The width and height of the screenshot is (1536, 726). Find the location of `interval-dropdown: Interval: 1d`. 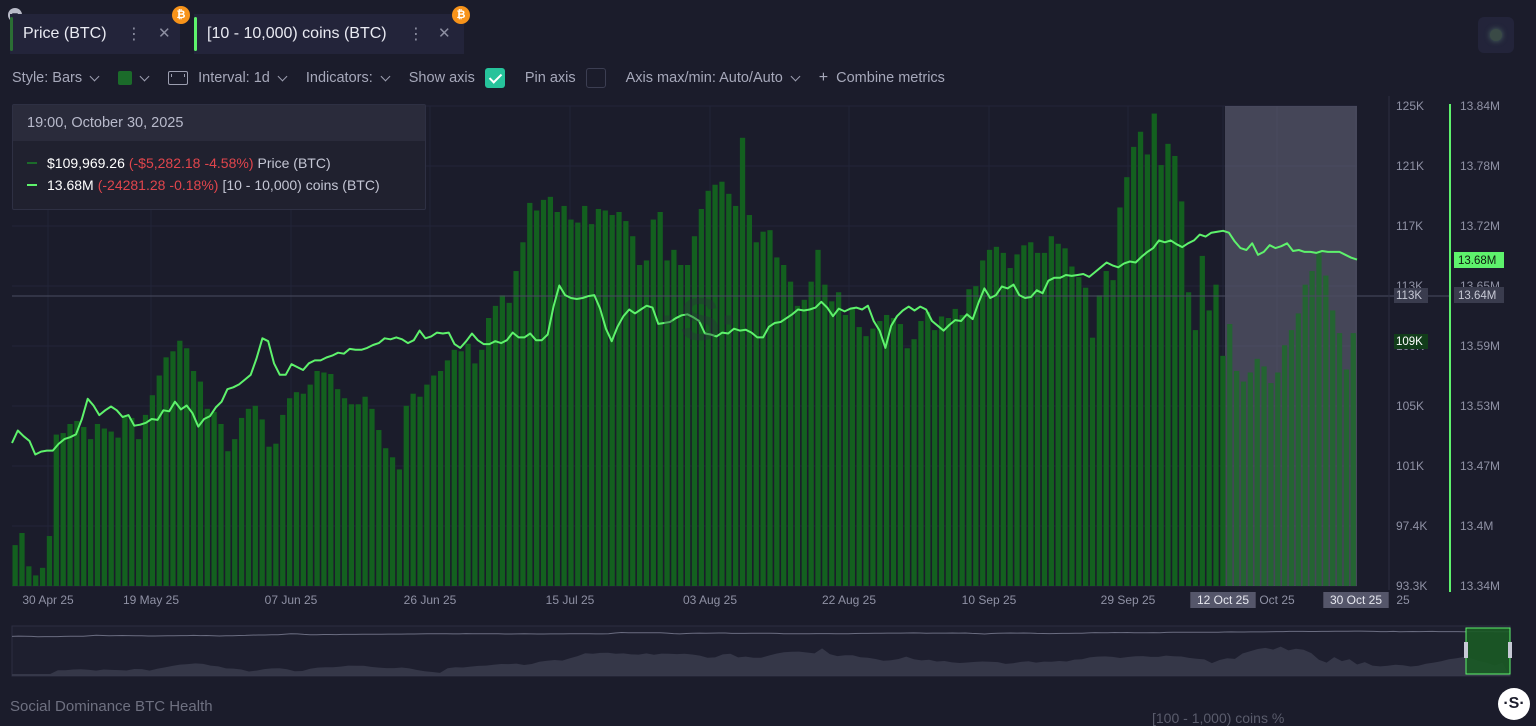

interval-dropdown: Interval: 1d is located at coordinates (228, 78).